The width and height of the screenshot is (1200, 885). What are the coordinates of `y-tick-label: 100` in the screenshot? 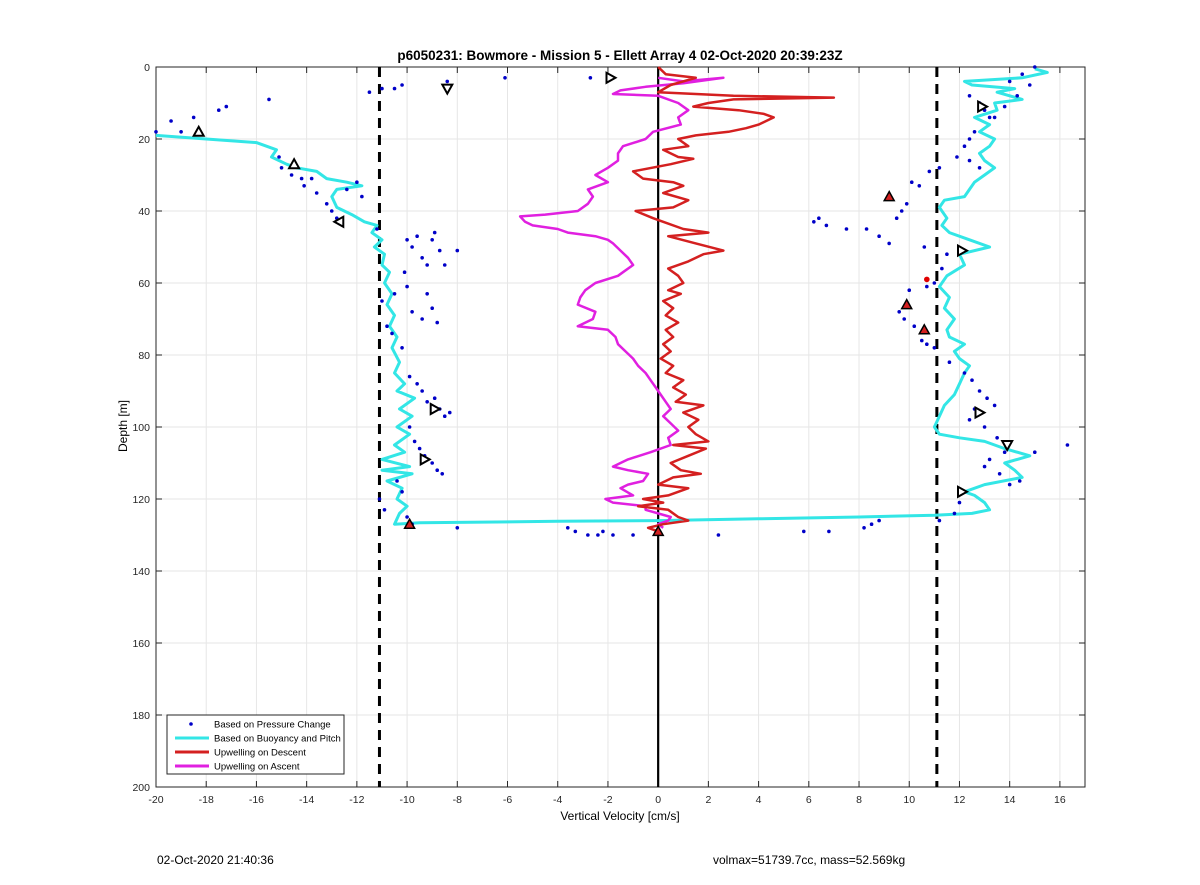 It's located at (141, 428).